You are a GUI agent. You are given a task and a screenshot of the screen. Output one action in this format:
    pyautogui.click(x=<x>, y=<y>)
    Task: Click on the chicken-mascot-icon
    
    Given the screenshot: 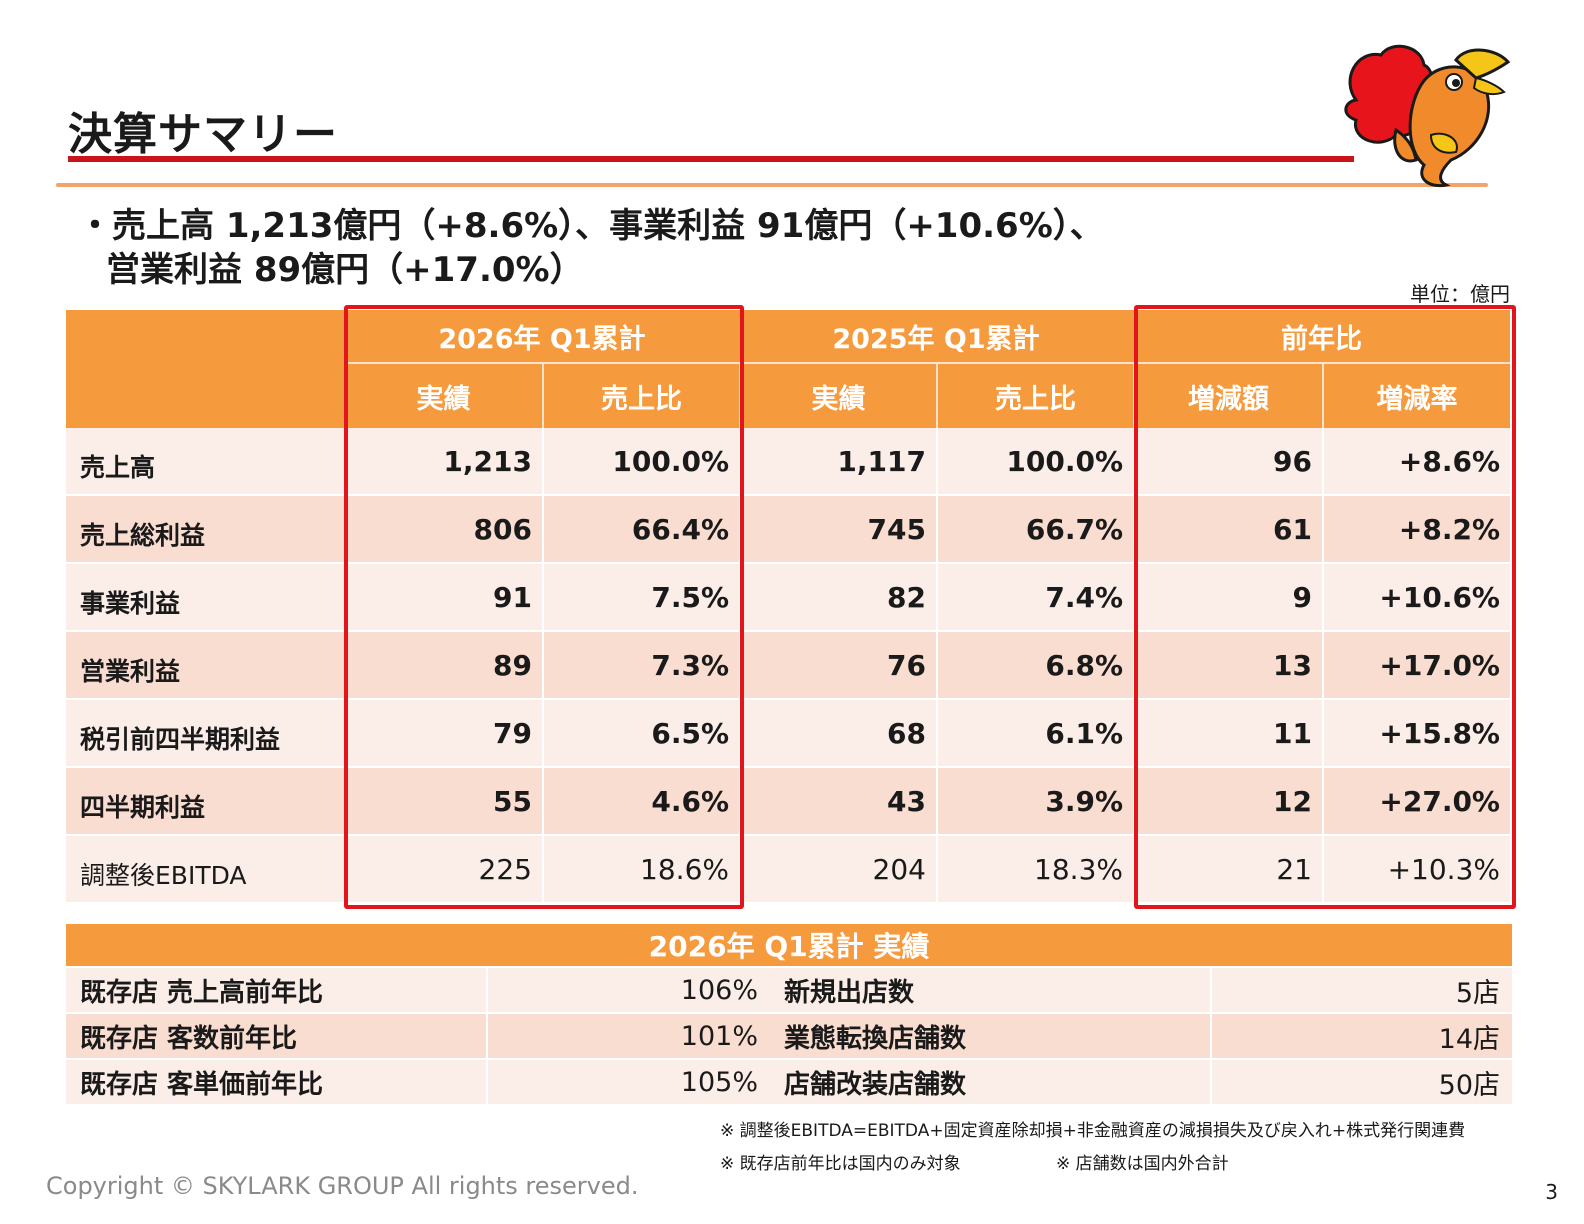 What is the action you would take?
    pyautogui.click(x=1427, y=116)
    